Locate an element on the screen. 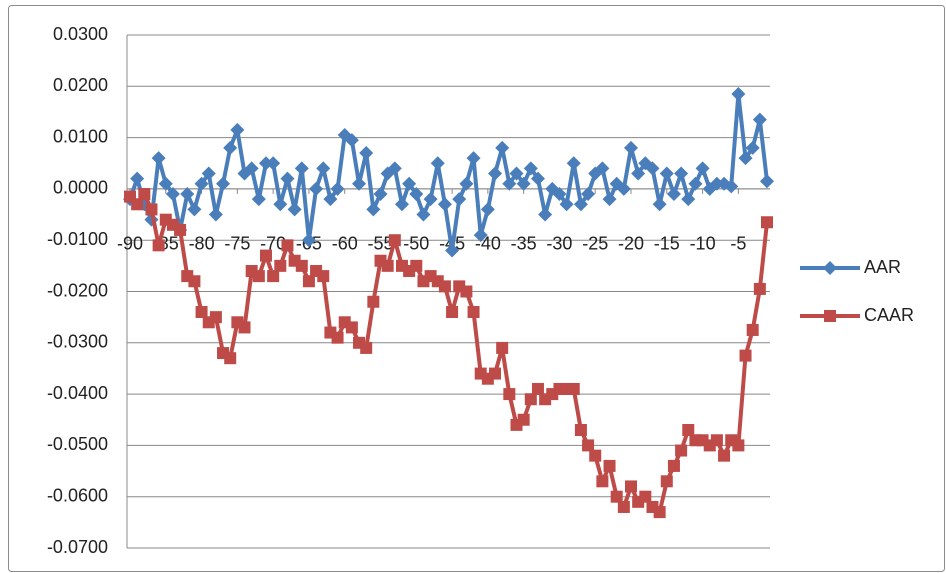 This screenshot has height=573, width=946. legend-marker is located at coordinates (830, 268).